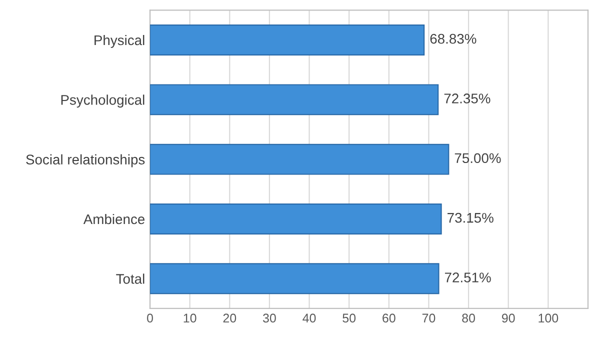 The height and width of the screenshot is (339, 600). I want to click on data-label: 72.51%, so click(467, 277).